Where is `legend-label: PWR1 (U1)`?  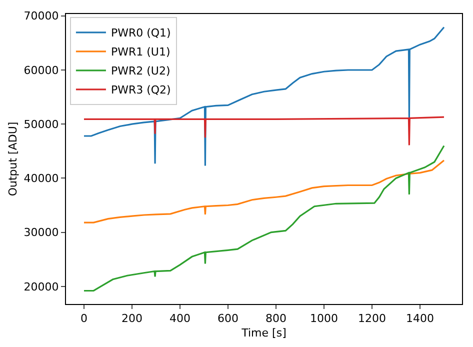 legend-label: PWR1 (U1) is located at coordinates (140, 52).